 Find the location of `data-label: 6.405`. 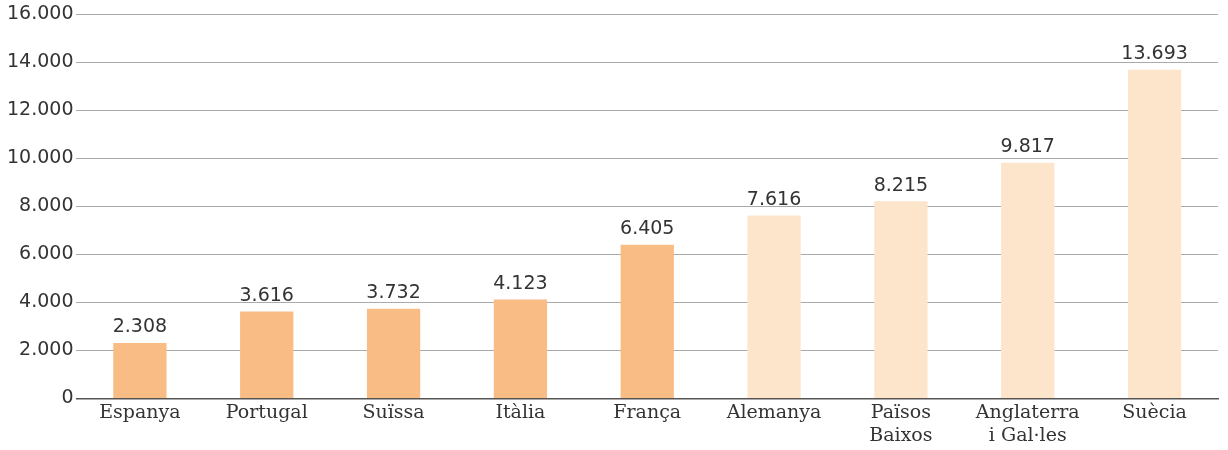

data-label: 6.405 is located at coordinates (647, 227).